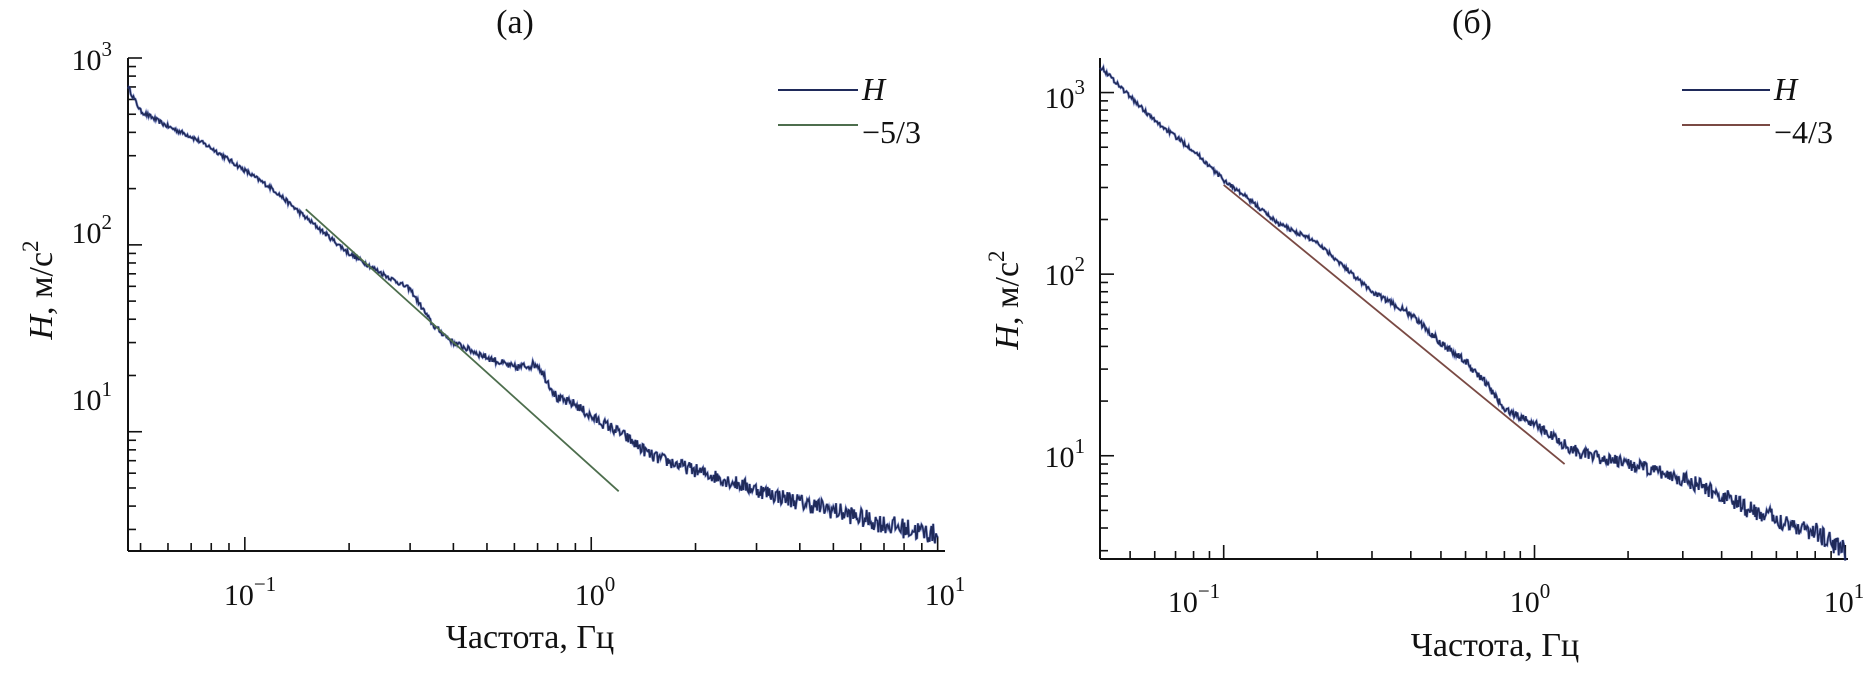  What do you see at coordinates (1844, 599) in the screenshot?
I see `x-tick-label-b-3: 10¹` at bounding box center [1844, 599].